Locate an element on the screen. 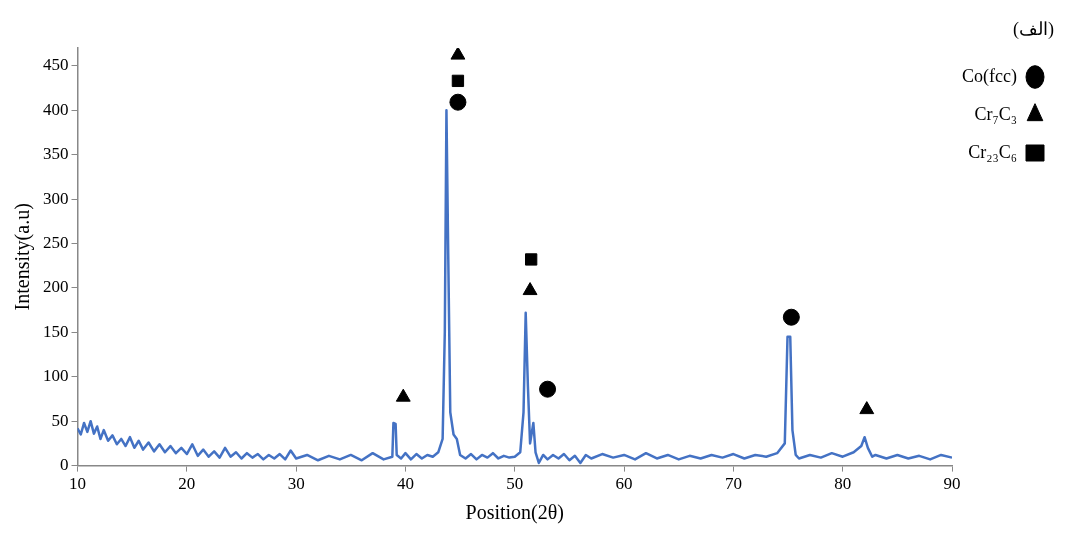  legend-label: Cr₂₃C₆ is located at coordinates (992, 151).